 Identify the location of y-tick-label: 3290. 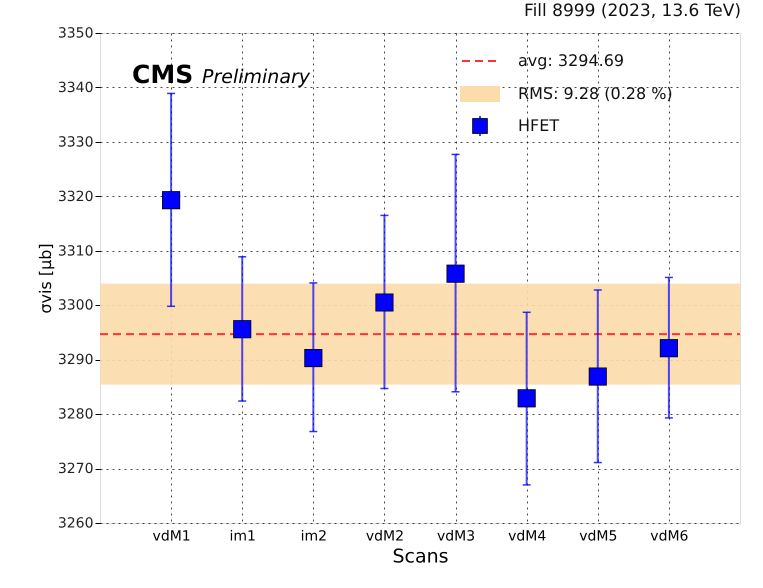
(76, 360).